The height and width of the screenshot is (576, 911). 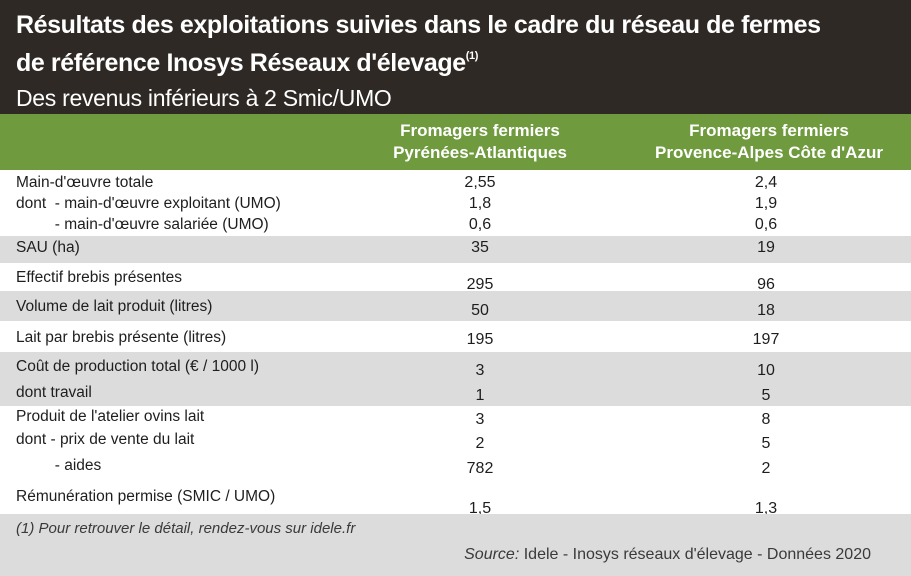 I want to click on value-paca: 0,6, so click(x=766, y=224).